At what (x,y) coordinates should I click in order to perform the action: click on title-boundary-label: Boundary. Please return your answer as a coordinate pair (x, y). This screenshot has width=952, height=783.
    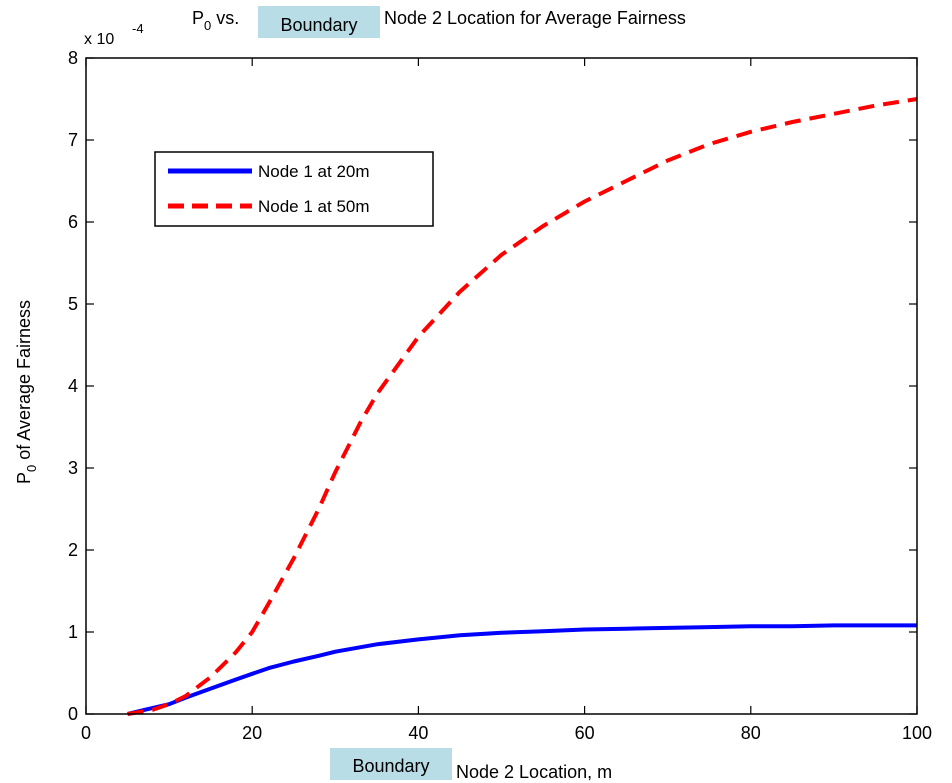
    Looking at the image, I should click on (318, 25).